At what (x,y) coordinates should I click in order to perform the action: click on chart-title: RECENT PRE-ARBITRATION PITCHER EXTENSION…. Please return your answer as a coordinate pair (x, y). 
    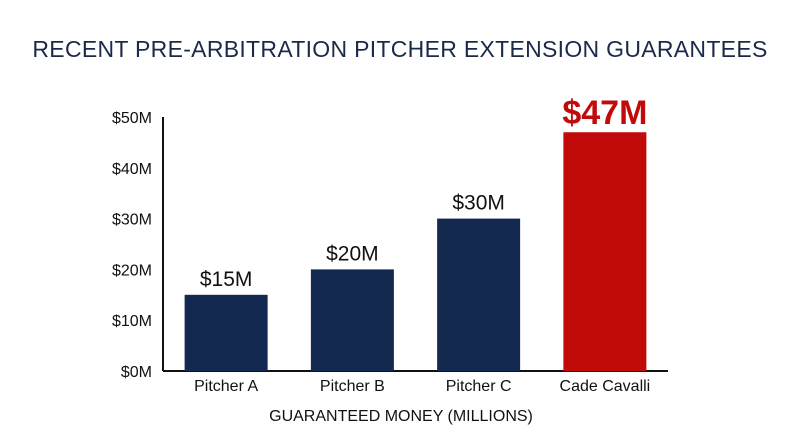
    Looking at the image, I should click on (400, 49).